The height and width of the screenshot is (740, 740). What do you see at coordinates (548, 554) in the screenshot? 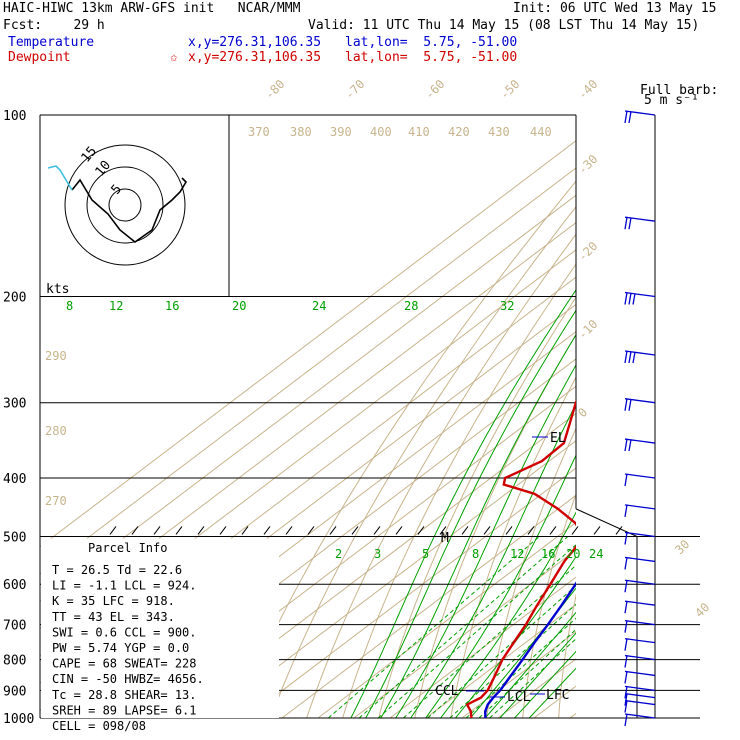
I see `mixing-ratio-label: 16` at bounding box center [548, 554].